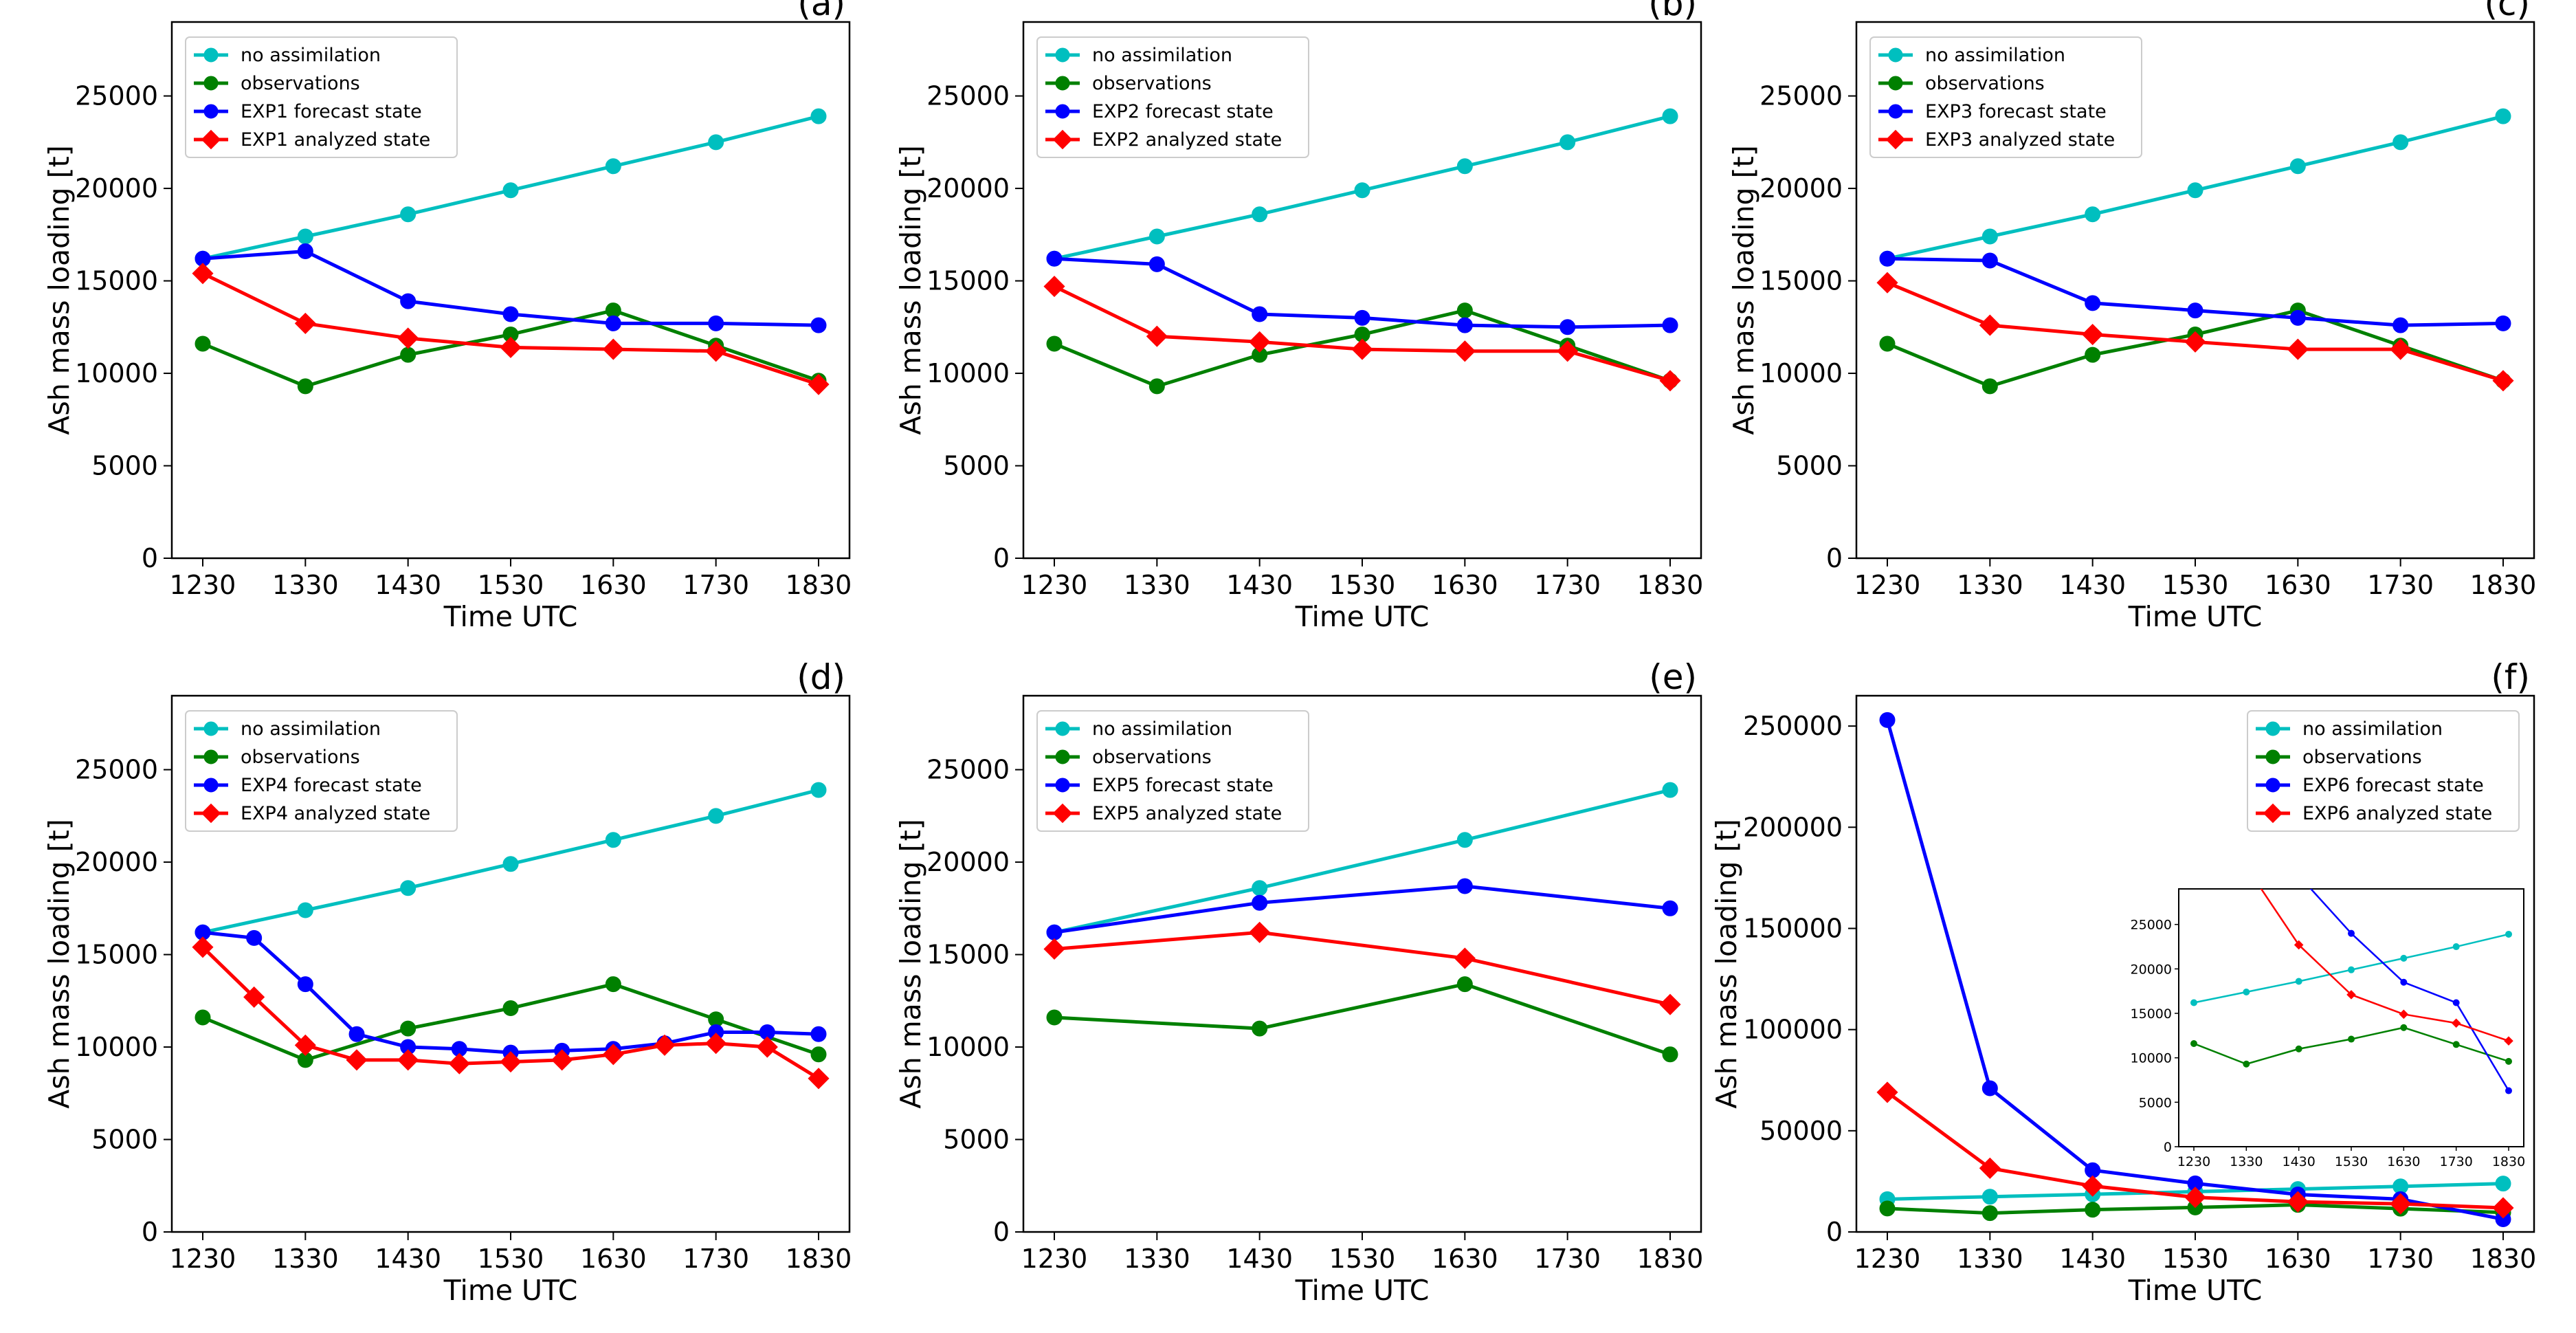 The height and width of the screenshot is (1333, 2576). What do you see at coordinates (1362, 968) in the screenshot?
I see `series-analyzed` at bounding box center [1362, 968].